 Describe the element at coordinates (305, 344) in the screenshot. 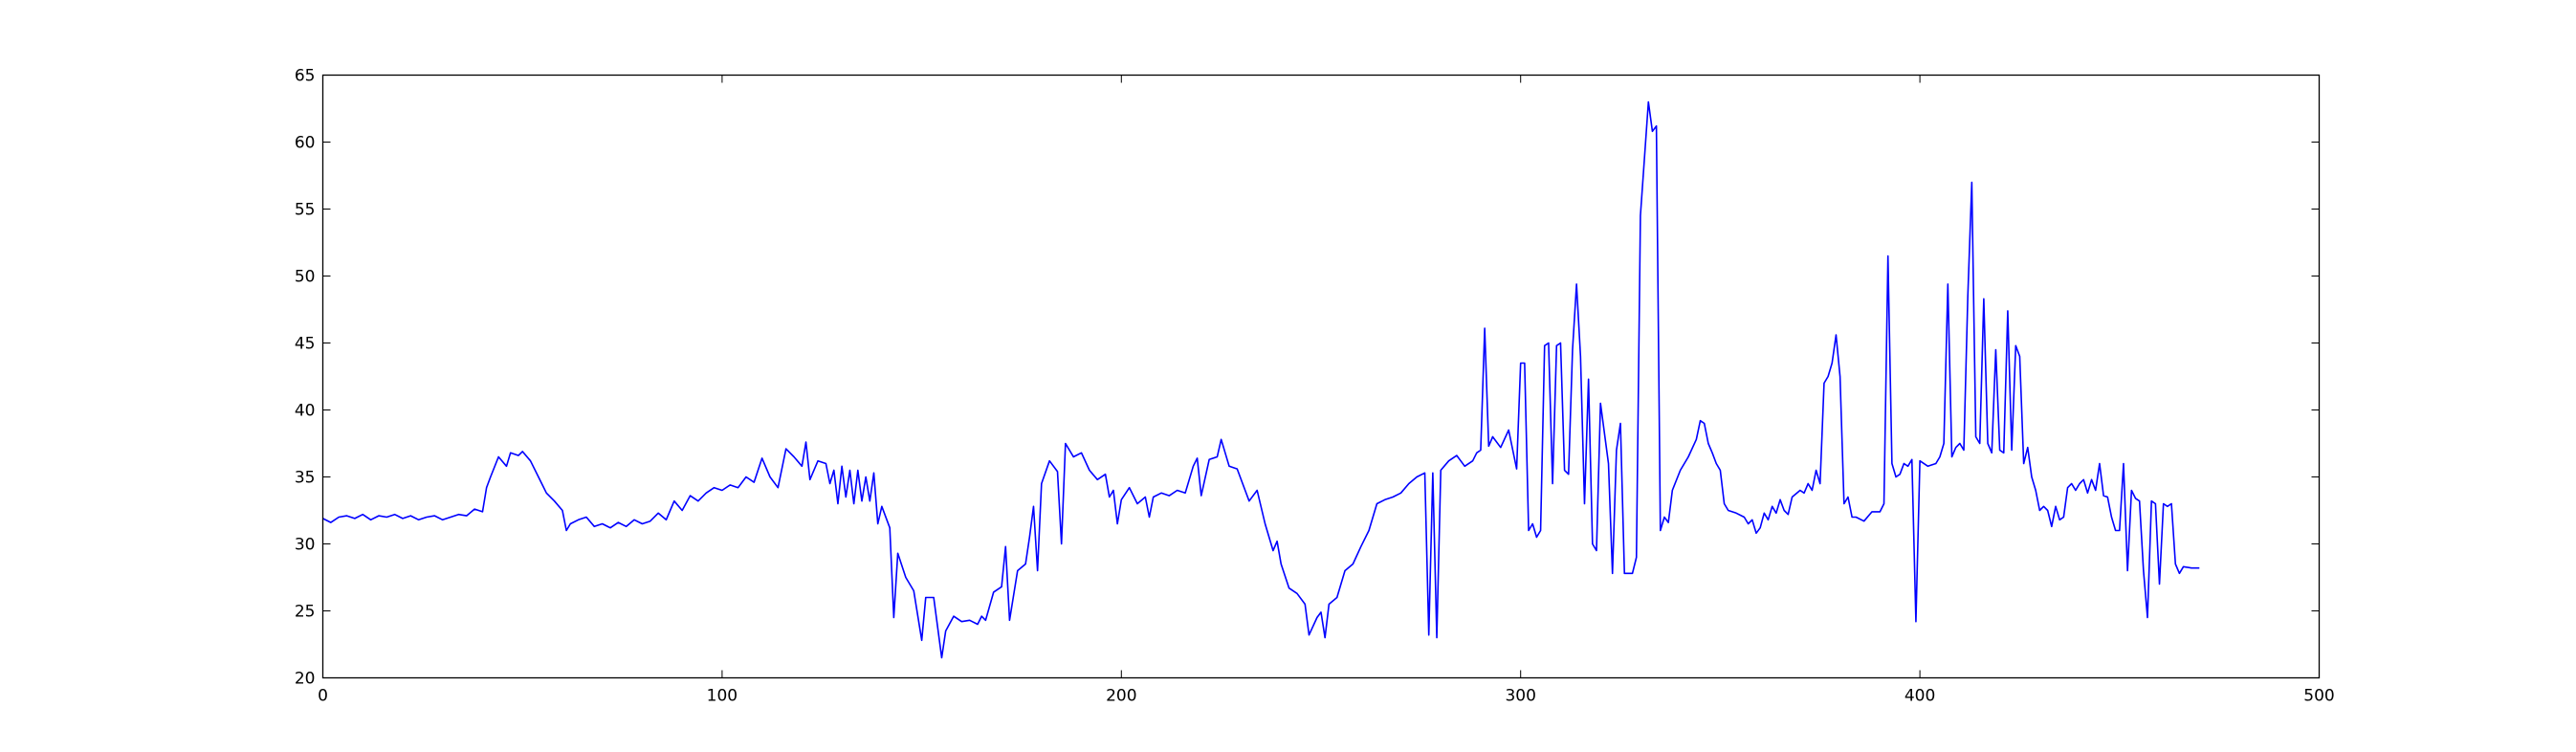

I see `y-tick-label: 45` at that location.